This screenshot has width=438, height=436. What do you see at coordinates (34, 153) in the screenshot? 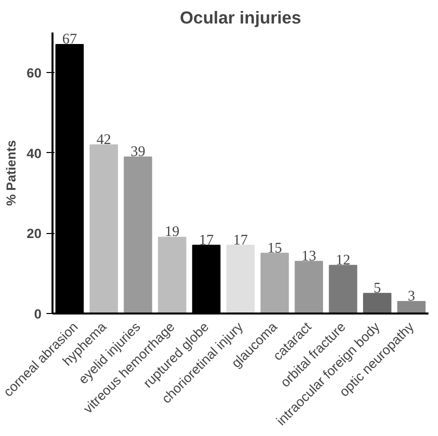
I see `y-tick-label: 40` at bounding box center [34, 153].